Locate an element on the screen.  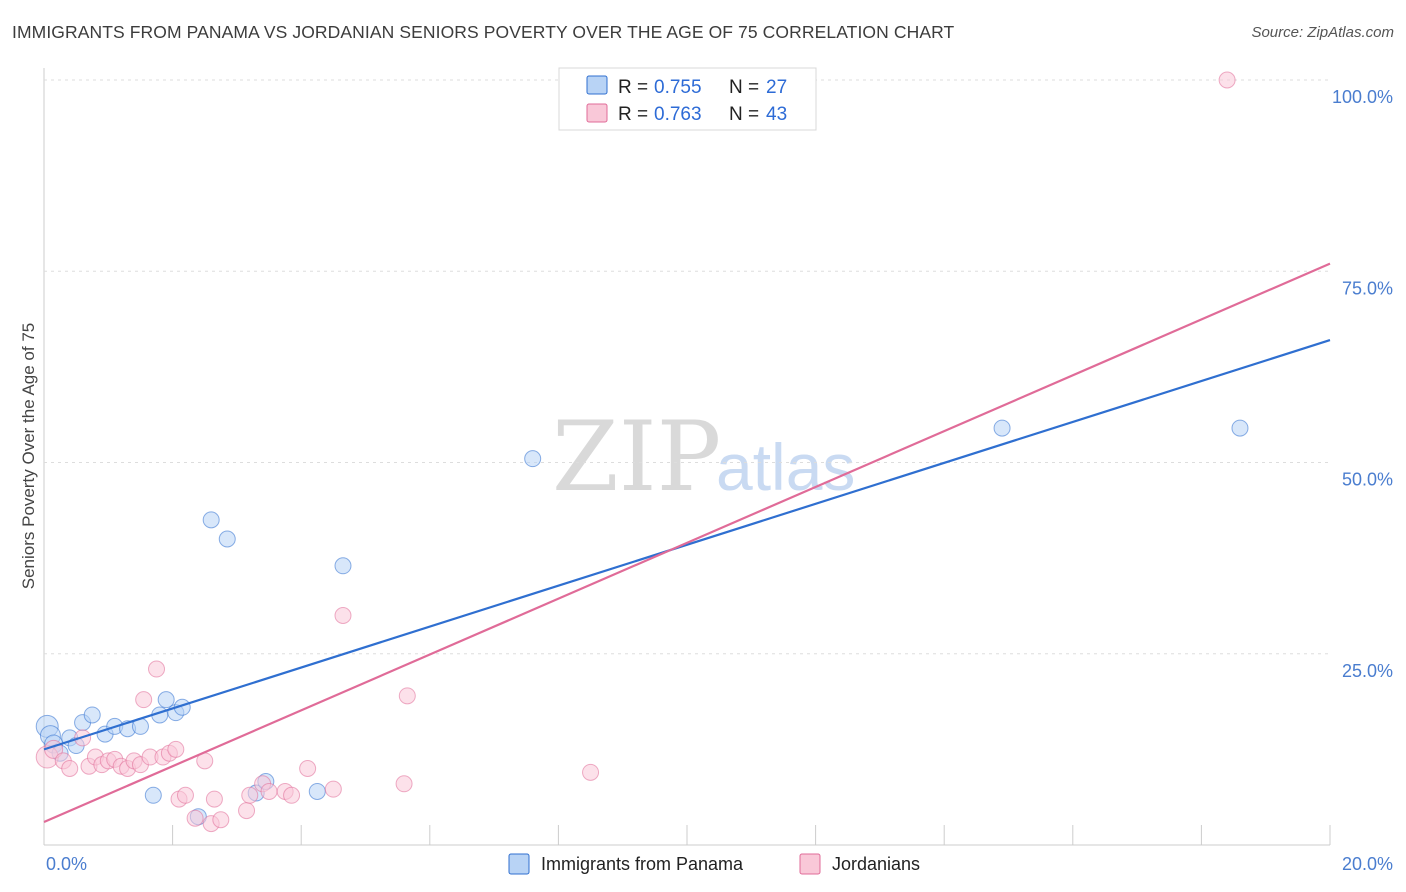
legend-swatch-jordanians is located at coordinates (597, 113).